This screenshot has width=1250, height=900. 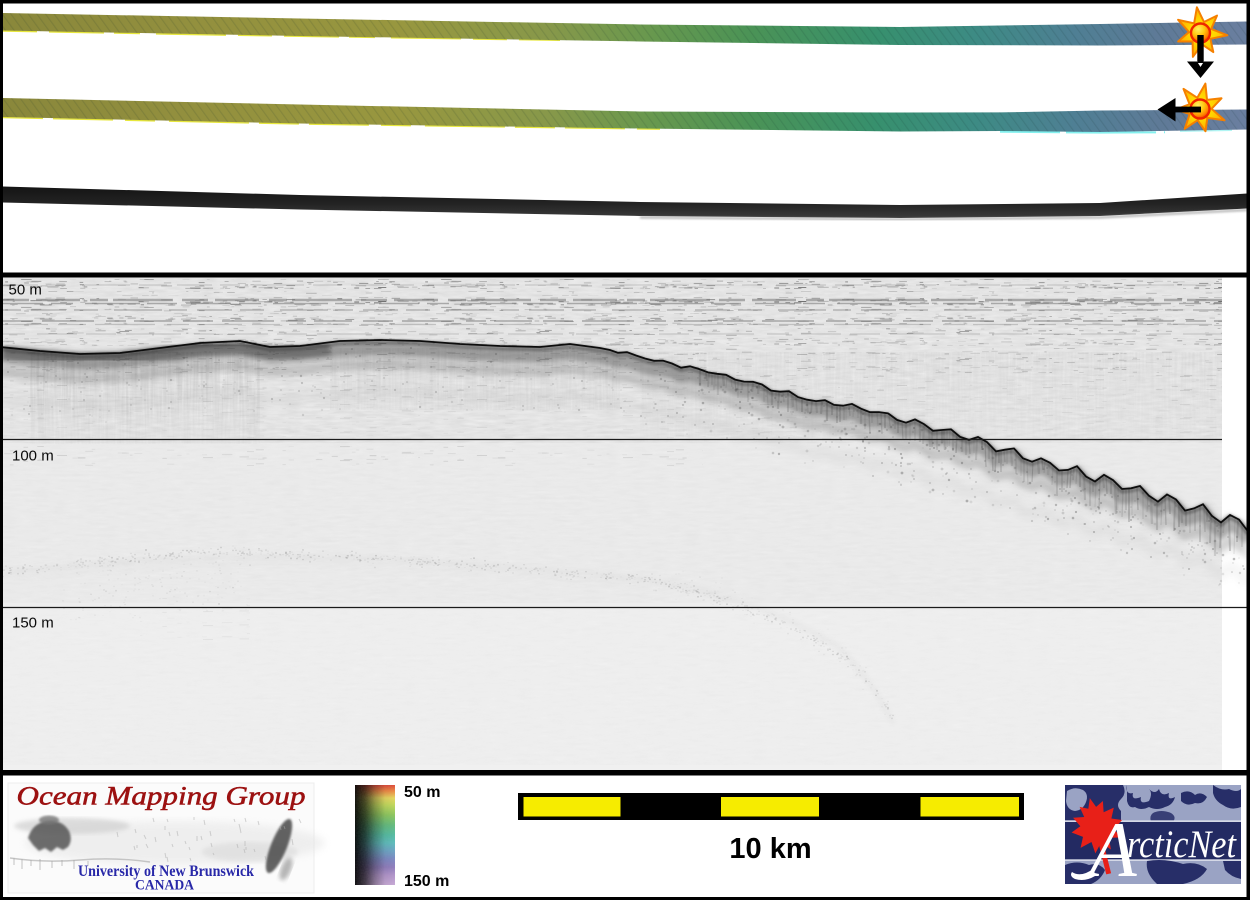 I want to click on svg-text: 10 km, so click(x=770, y=849).